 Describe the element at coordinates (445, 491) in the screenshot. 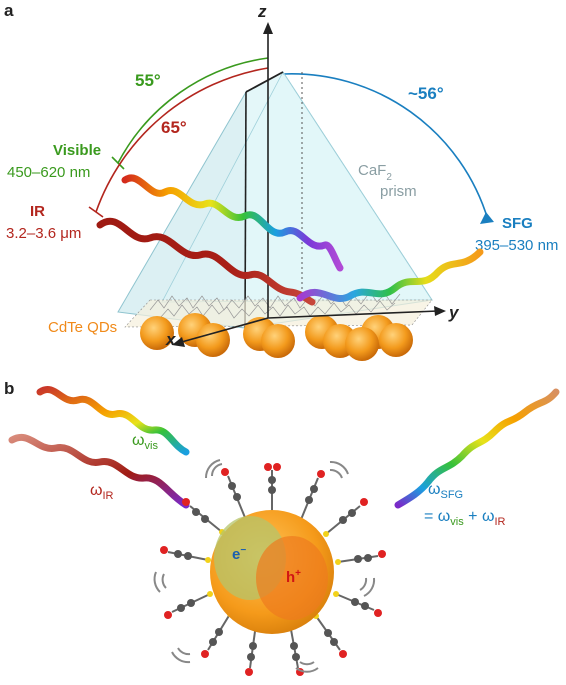

I see `omega-sfg-label: ωSFG` at that location.